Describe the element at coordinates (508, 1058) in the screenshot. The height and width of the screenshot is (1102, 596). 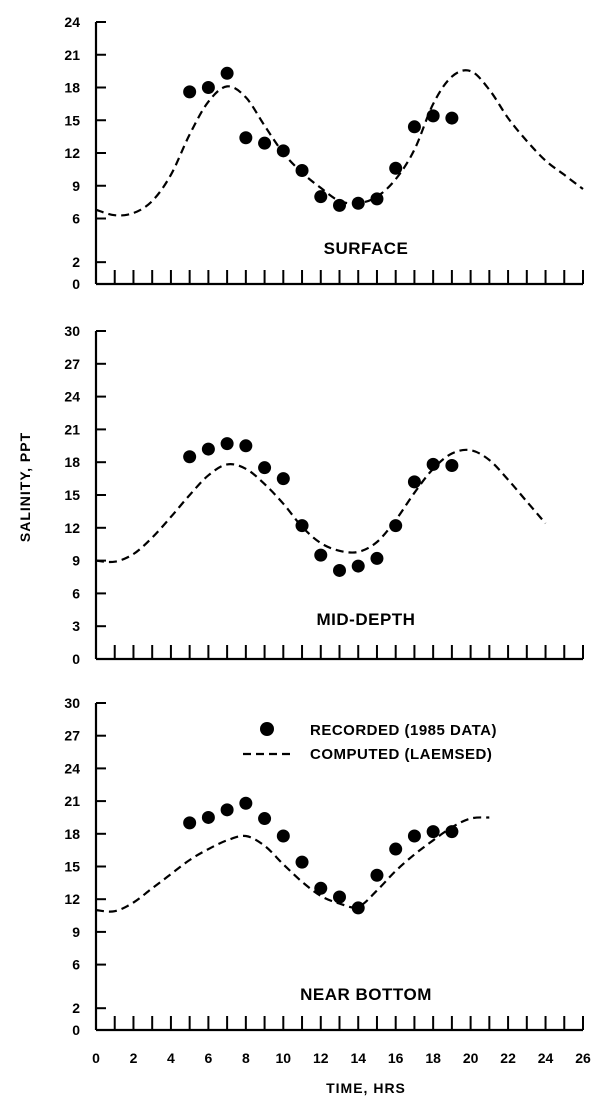
I see `x-tick-label: 22` at that location.